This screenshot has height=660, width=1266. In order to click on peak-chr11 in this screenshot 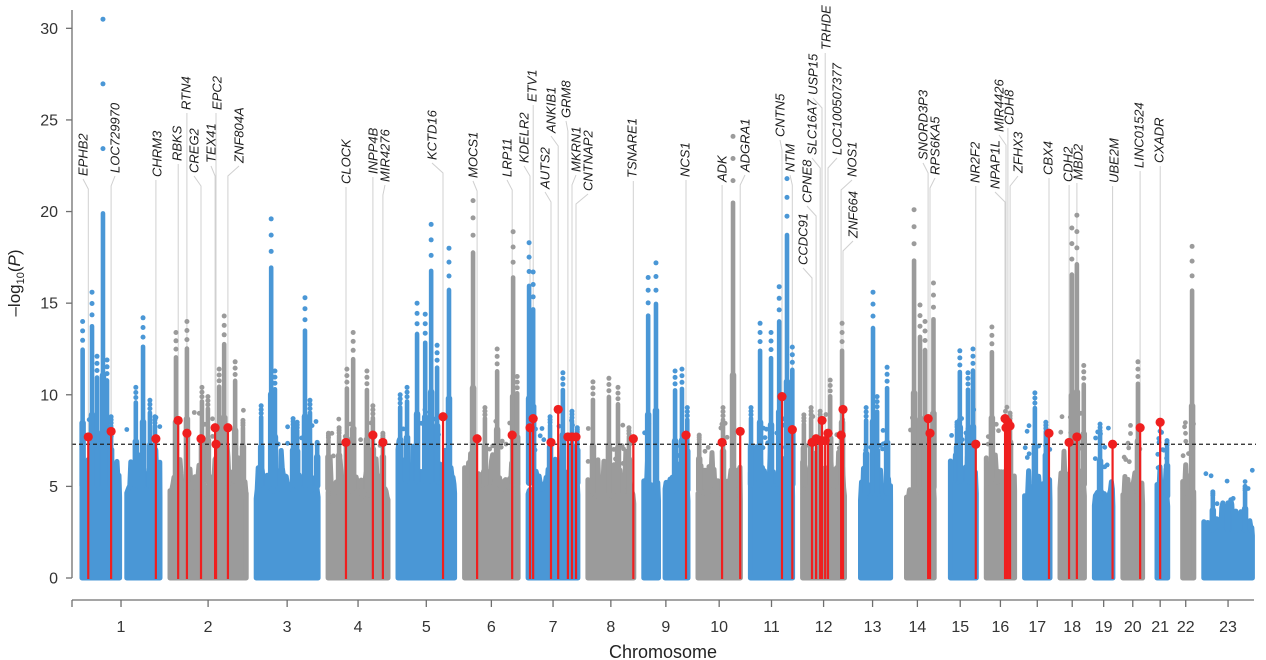, I will do `click(787, 332)`.